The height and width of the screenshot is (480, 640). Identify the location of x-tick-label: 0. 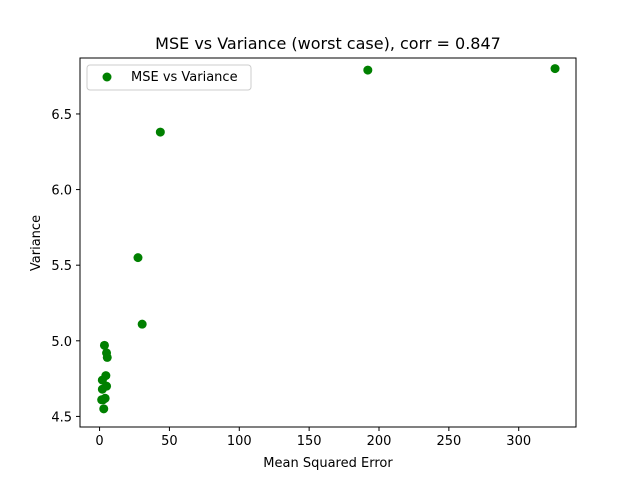
(99, 441).